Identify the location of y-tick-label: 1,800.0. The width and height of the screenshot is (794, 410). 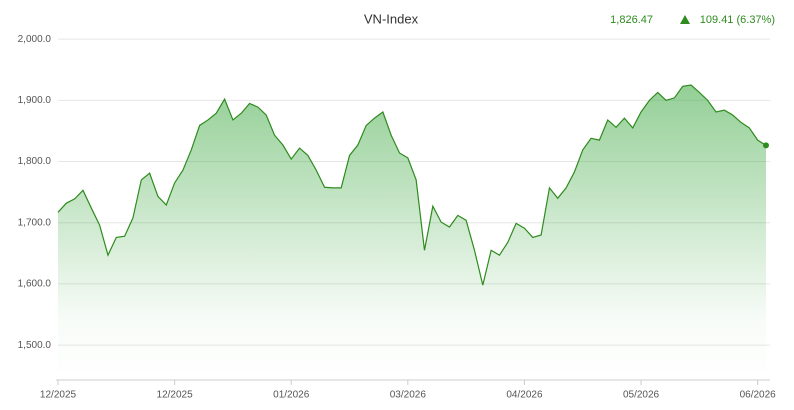
(35, 161).